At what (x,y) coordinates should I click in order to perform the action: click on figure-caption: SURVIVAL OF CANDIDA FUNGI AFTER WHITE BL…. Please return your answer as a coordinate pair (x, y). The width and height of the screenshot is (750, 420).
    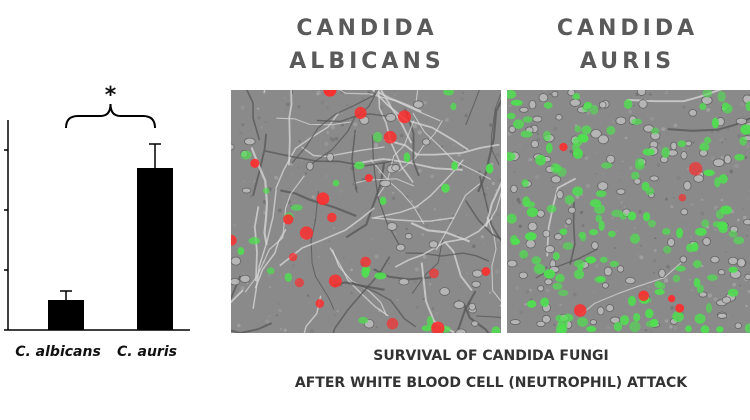
    Looking at the image, I should click on (491, 370).